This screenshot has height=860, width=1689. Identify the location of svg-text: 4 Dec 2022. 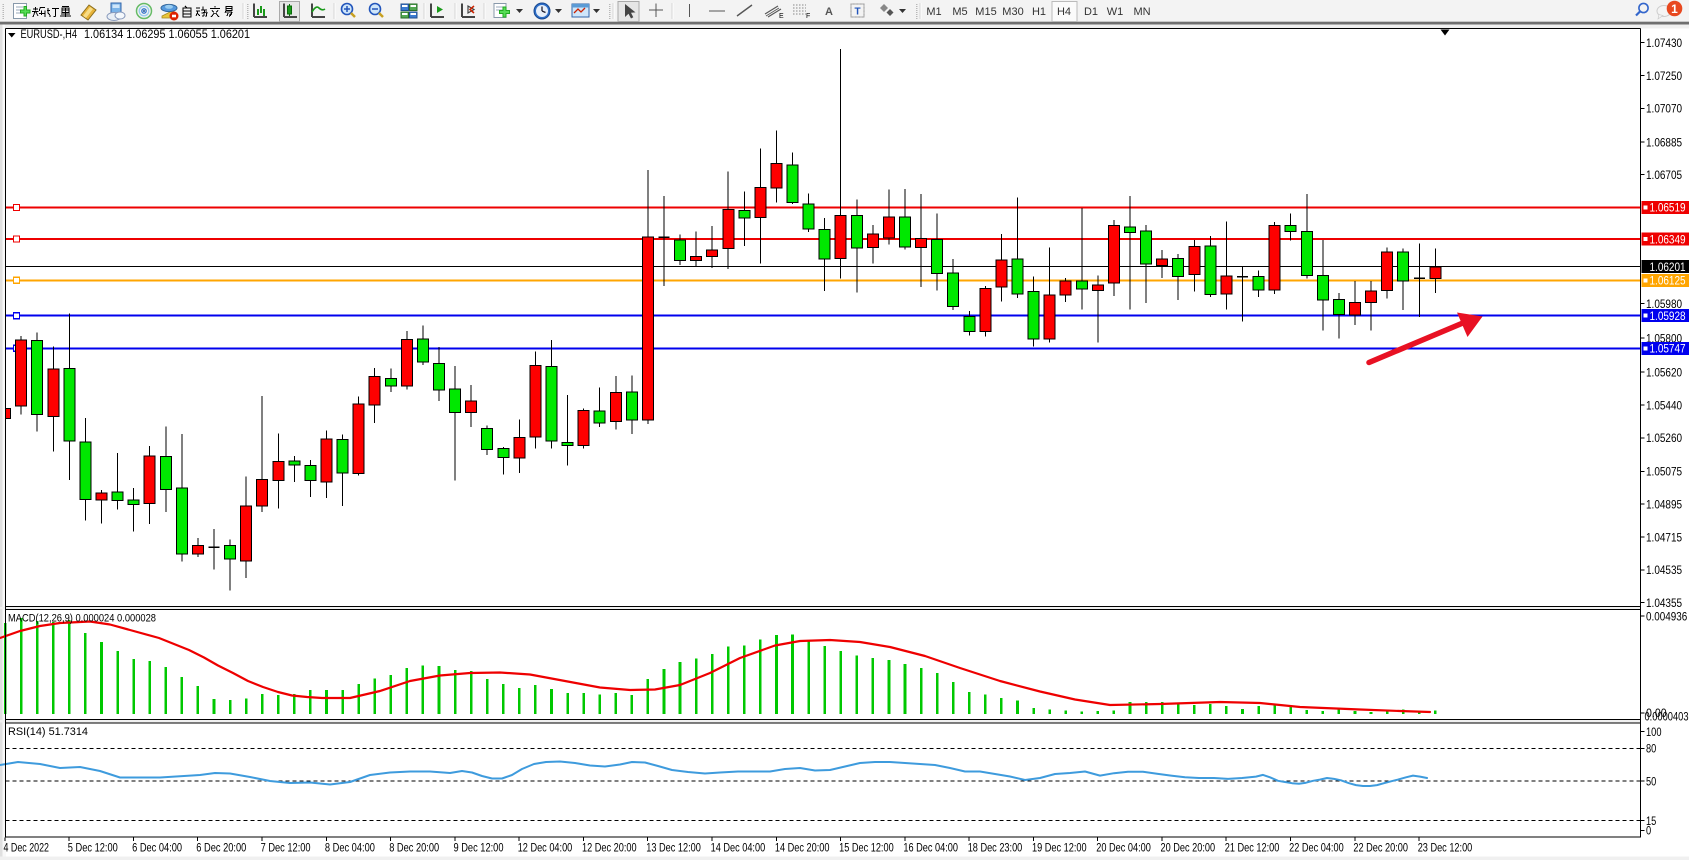
(27, 847).